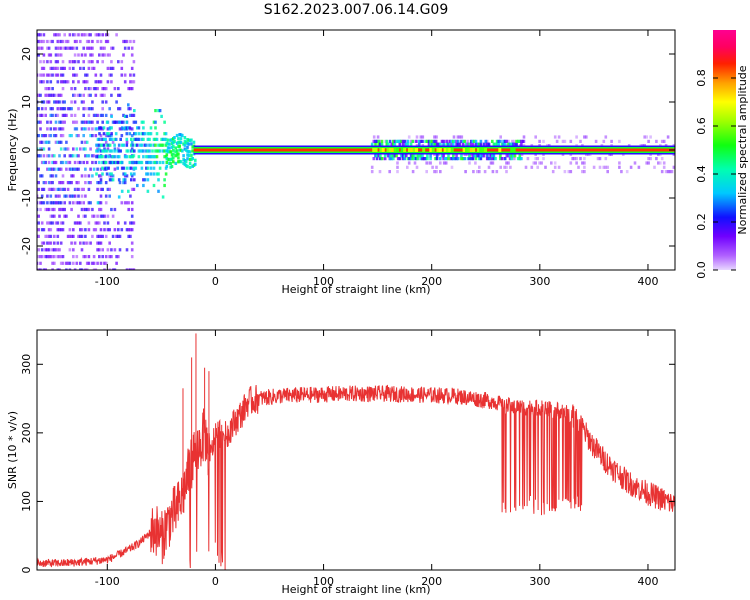  I want to click on x-tick-label: 300, so click(539, 581).